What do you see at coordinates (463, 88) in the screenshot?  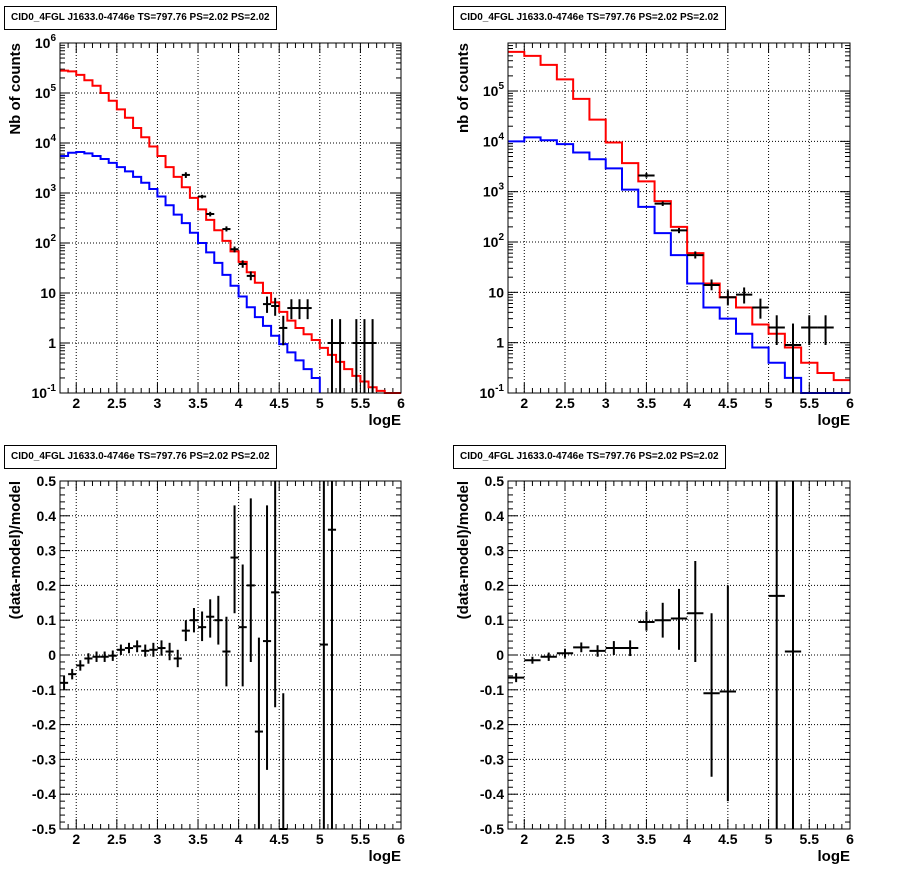 I see `y-axis-title: nb of counts` at bounding box center [463, 88].